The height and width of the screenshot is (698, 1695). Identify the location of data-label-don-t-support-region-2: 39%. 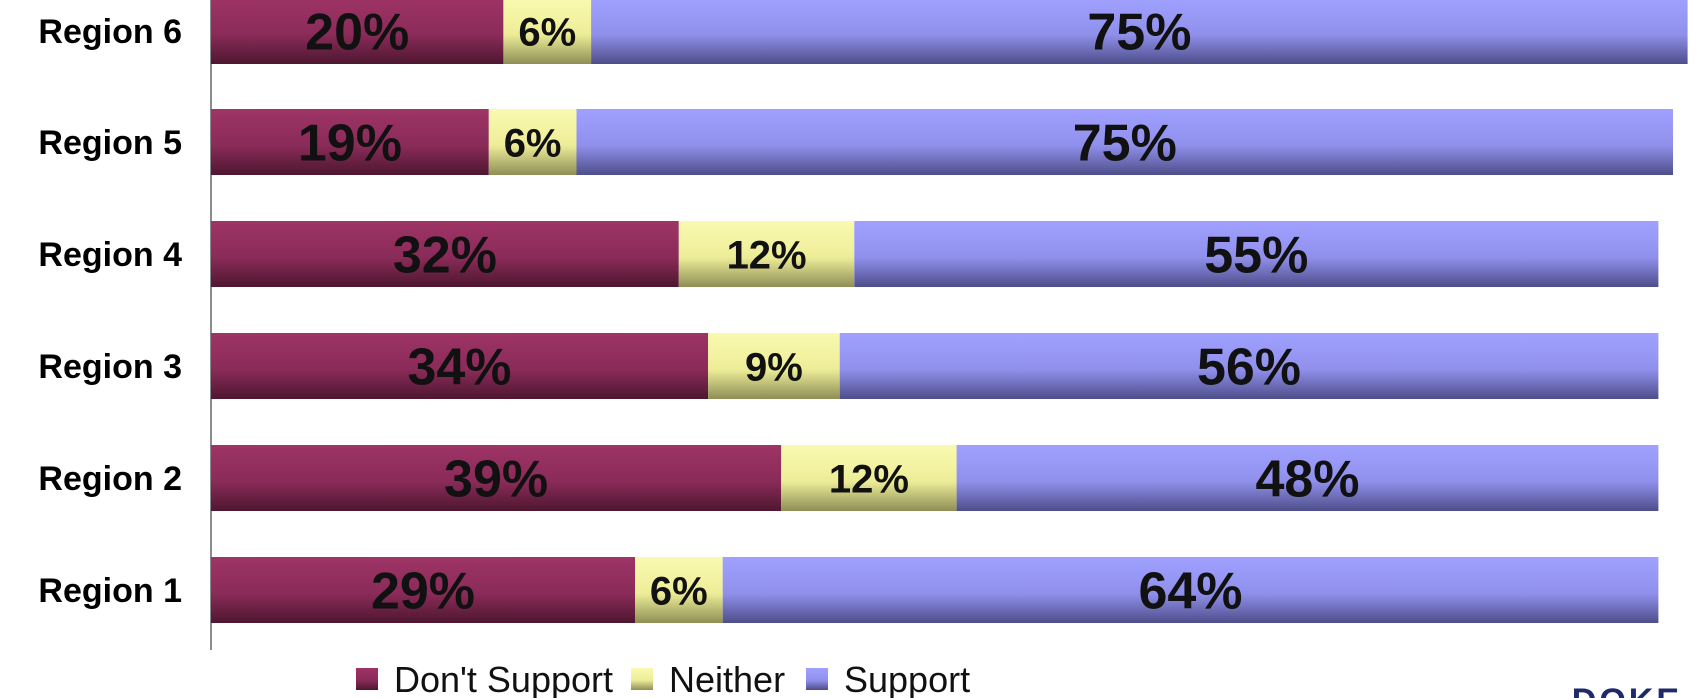
(496, 480).